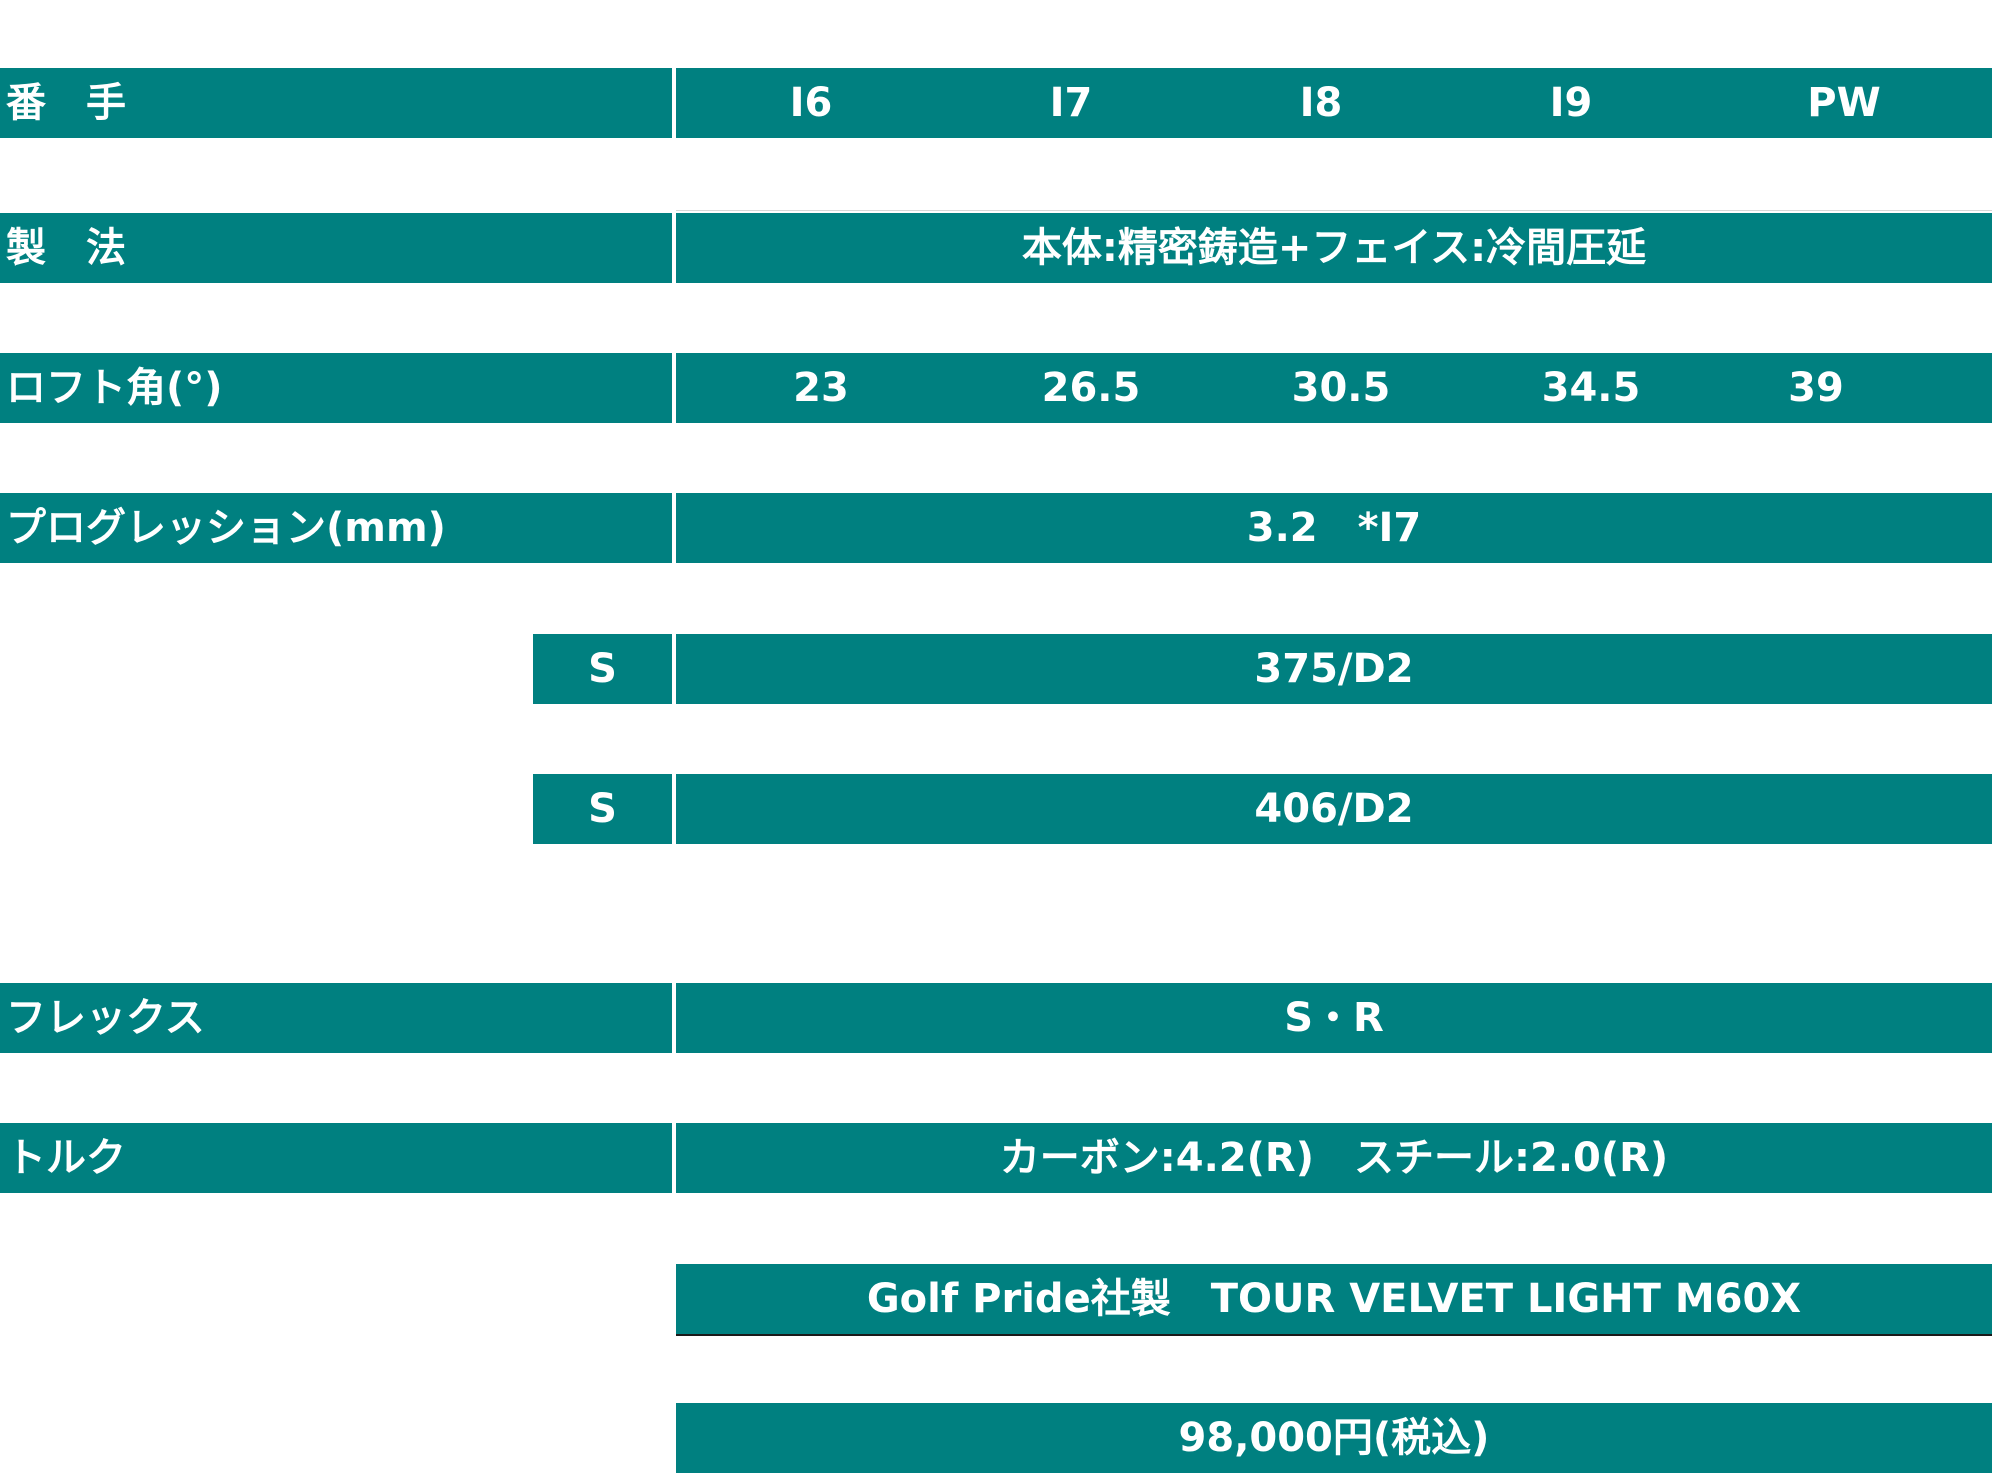 This screenshot has height=1474, width=1994. I want to click on row-label-flex: フレックス, so click(336, 1018).